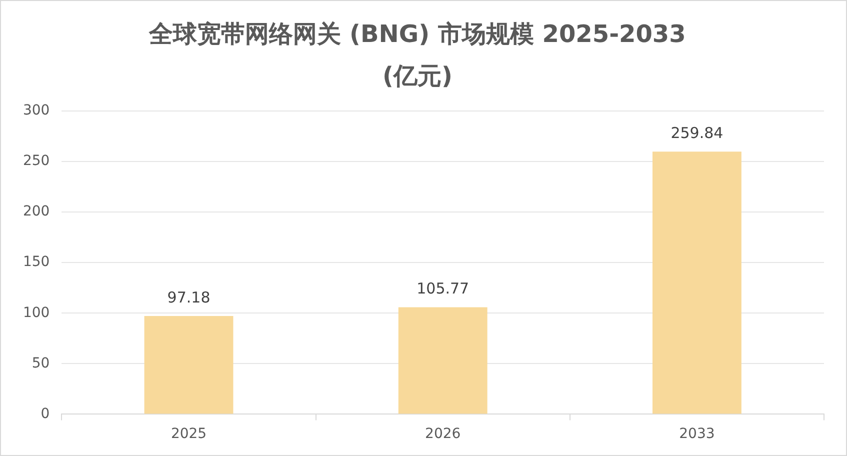 This screenshot has height=456, width=847. What do you see at coordinates (188, 434) in the screenshot?
I see `x-tick-label: 2025` at bounding box center [188, 434].